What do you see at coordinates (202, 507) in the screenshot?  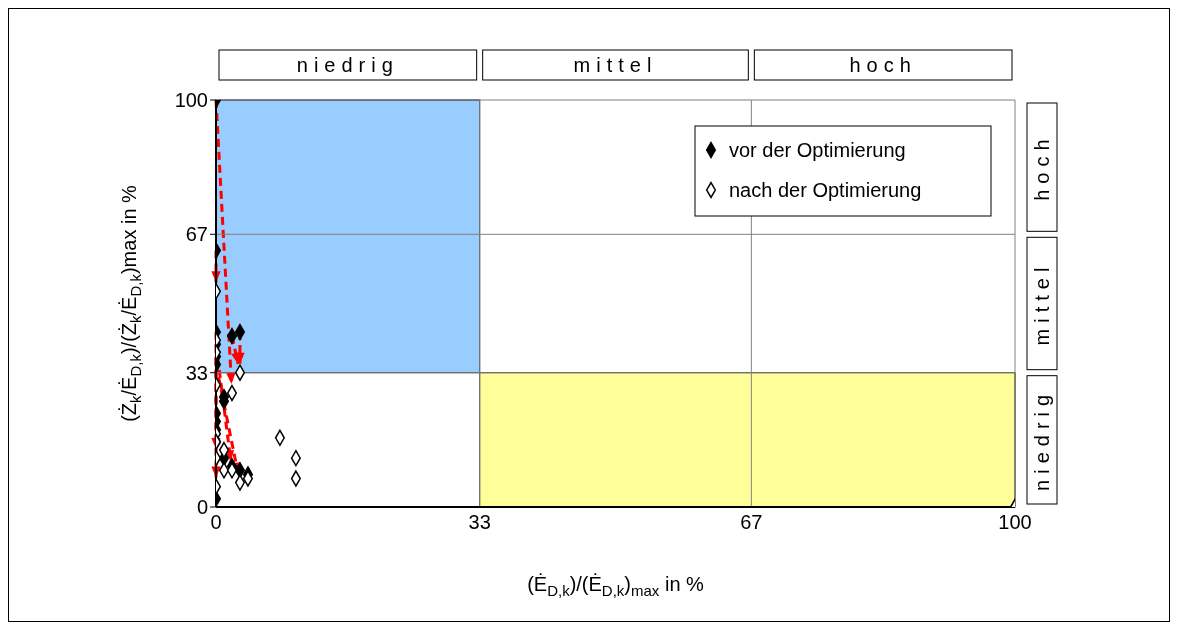 I see `y-tick-label: 0` at bounding box center [202, 507].